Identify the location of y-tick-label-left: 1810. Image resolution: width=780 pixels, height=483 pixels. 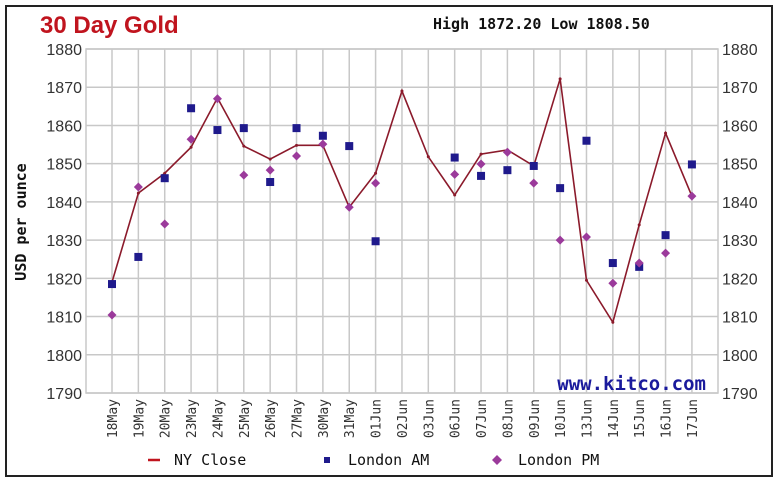
(64, 318).